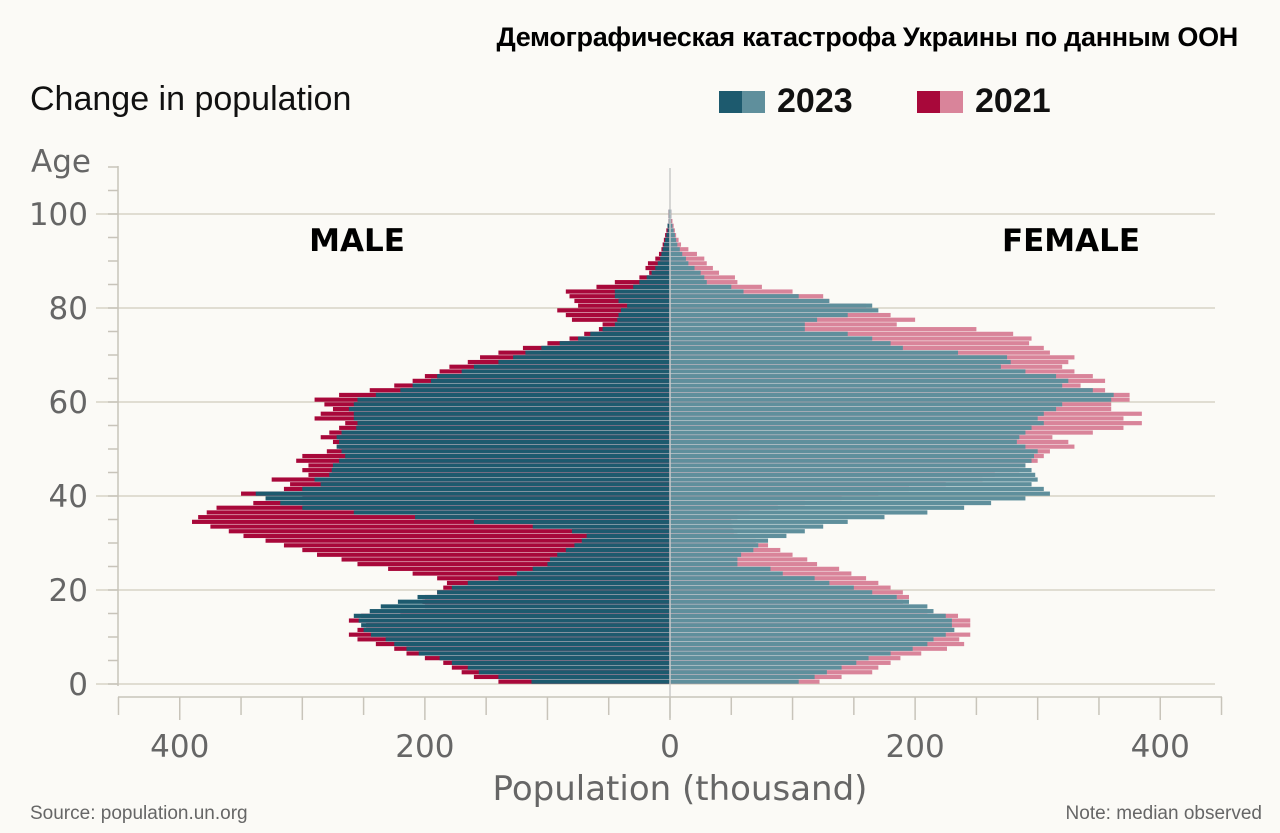  Describe the element at coordinates (951, 101) in the screenshot. I see `legend-swatch-2021-female` at that location.